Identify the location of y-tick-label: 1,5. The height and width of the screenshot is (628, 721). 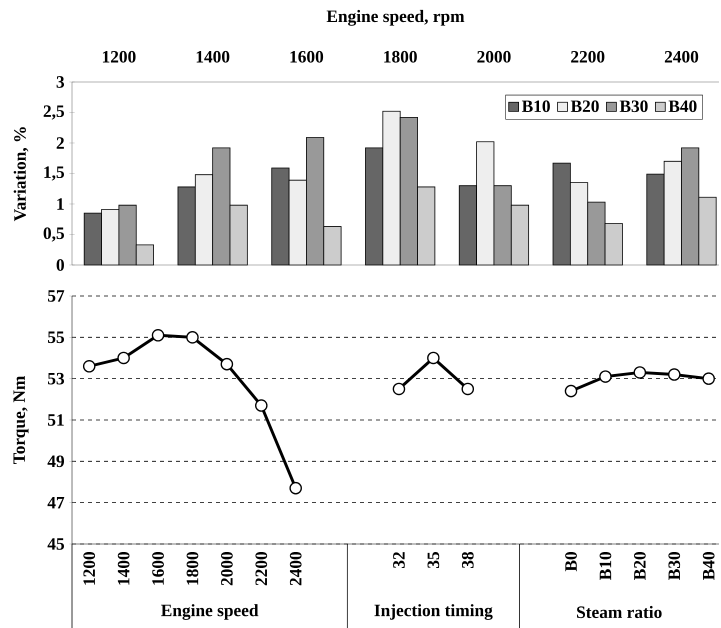
(54, 173).